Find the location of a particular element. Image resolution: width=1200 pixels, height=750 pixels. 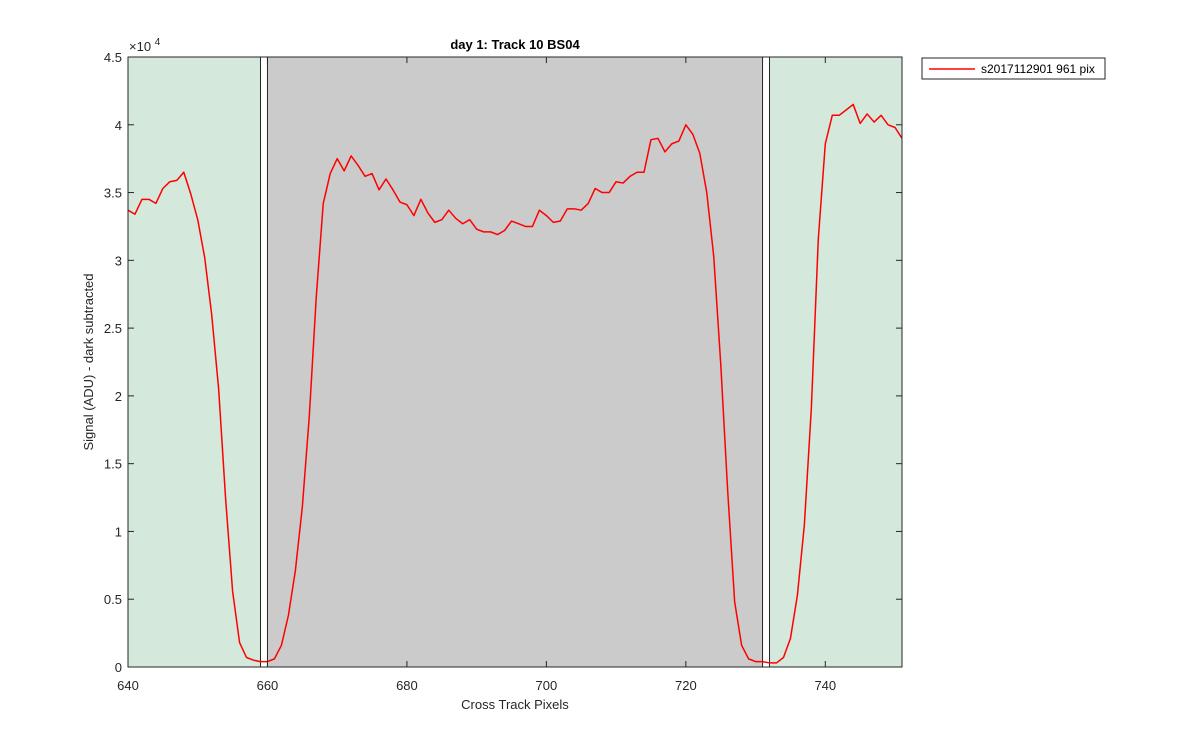

x-tick-label: 740 is located at coordinates (825, 685).